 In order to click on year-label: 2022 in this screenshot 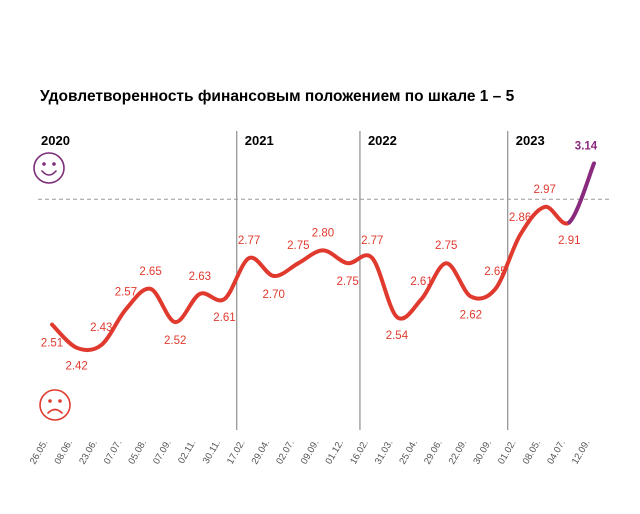, I will do `click(382, 140)`.